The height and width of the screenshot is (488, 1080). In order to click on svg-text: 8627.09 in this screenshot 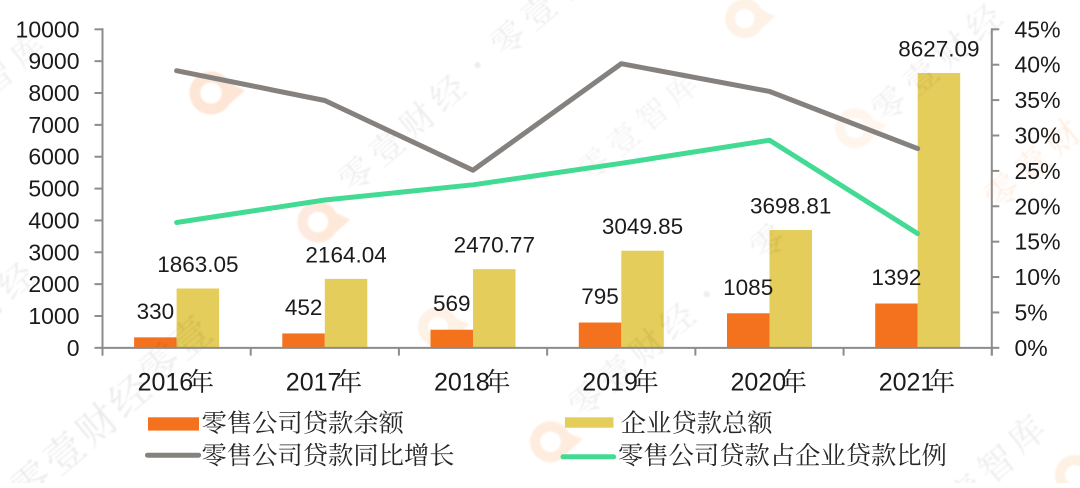, I will do `click(938, 49)`.